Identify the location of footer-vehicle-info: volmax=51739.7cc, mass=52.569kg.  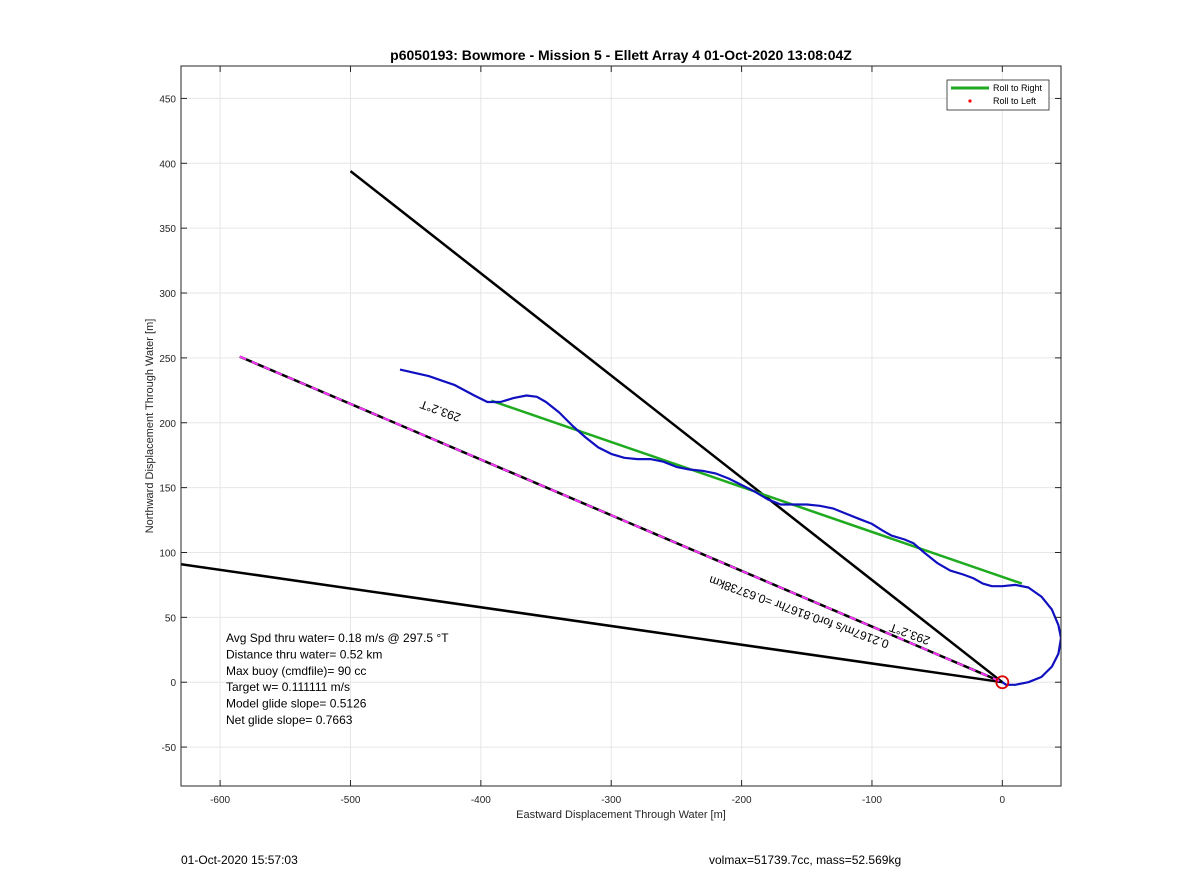
(805, 860).